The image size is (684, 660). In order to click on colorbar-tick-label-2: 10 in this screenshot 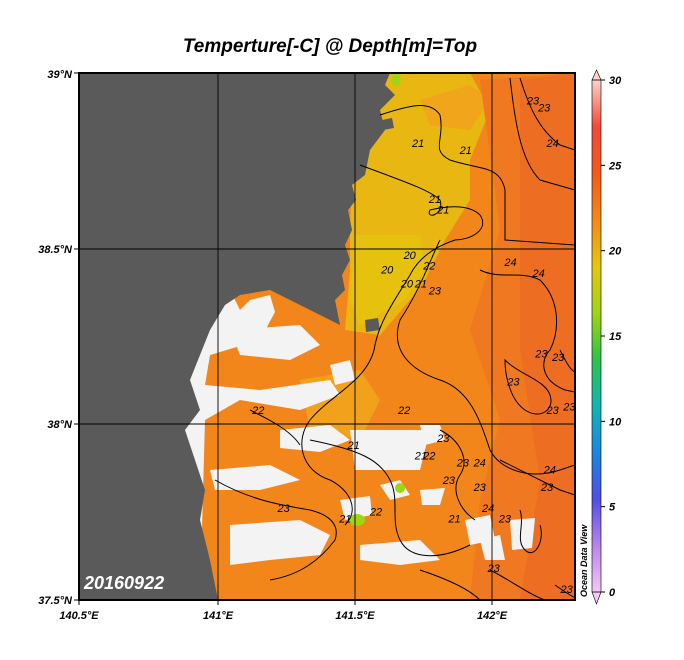, I will do `click(615, 422)`.